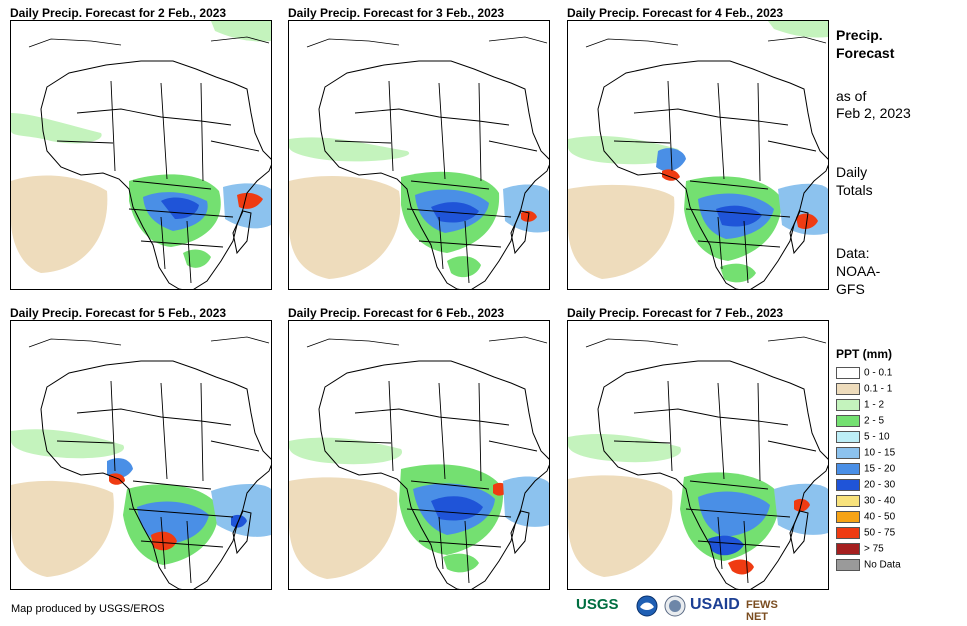  I want to click on legend-item: 20 - 30, so click(865, 485).